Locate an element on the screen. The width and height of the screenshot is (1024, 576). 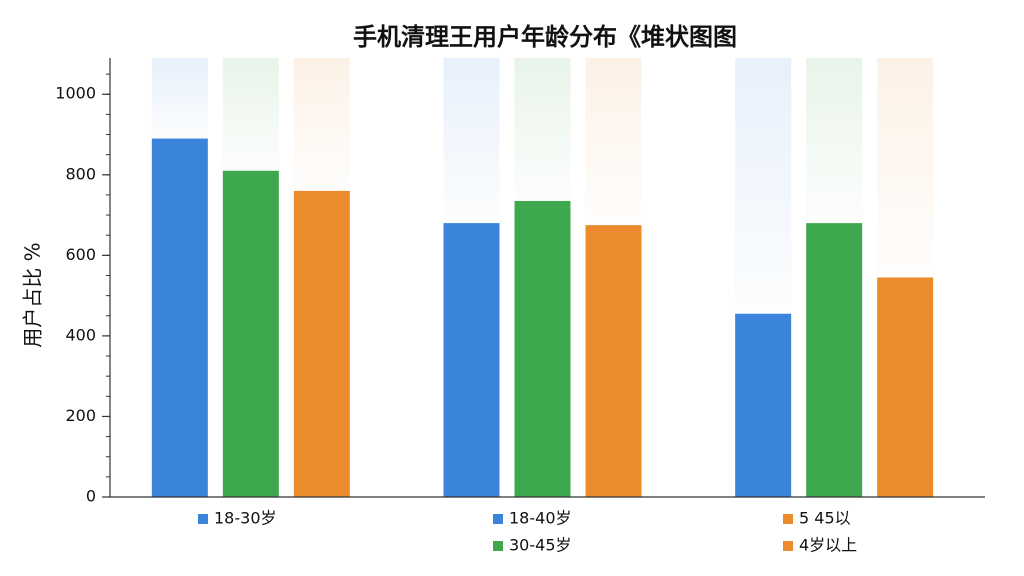
y-tick-label: 800 is located at coordinates (80, 173).